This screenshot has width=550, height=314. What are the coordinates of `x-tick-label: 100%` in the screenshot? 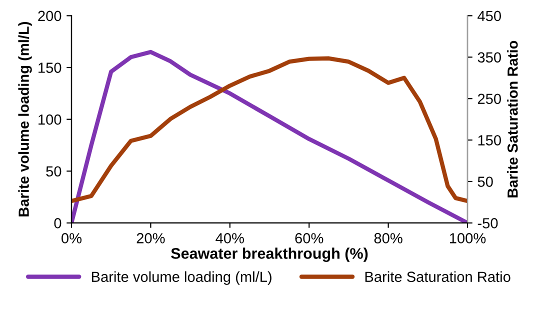 It's located at (468, 238).